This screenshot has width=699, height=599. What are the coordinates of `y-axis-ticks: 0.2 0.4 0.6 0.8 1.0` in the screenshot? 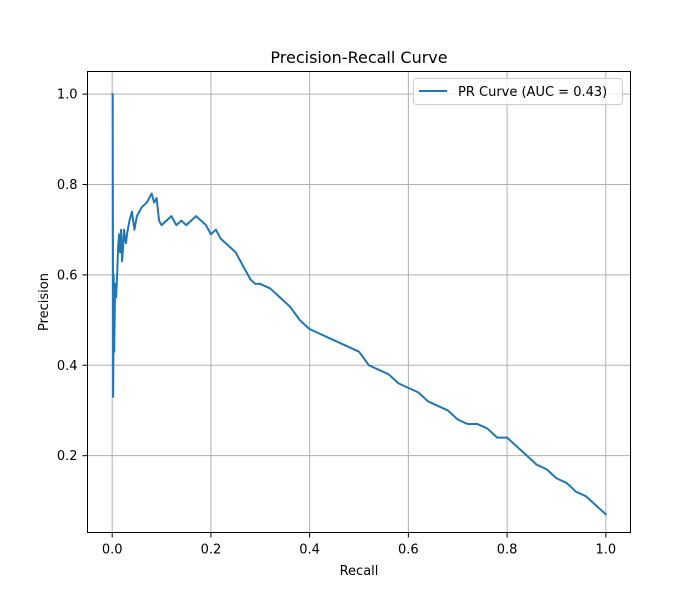 It's located at (72, 276).